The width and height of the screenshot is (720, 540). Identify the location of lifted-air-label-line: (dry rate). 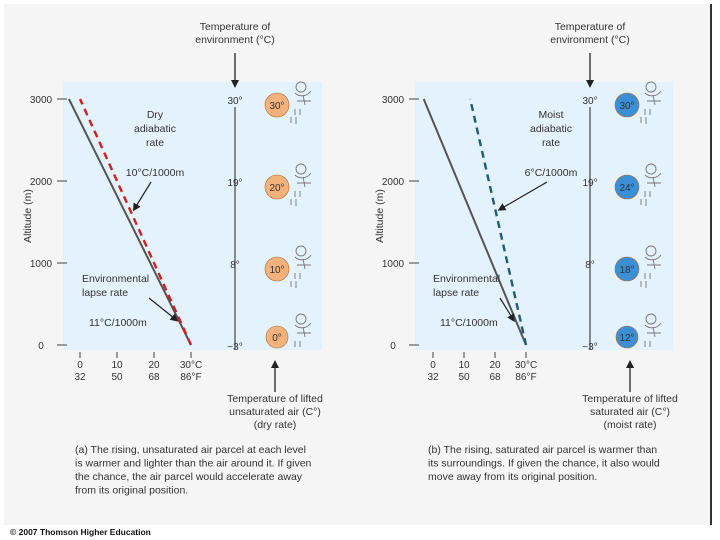
(275, 425).